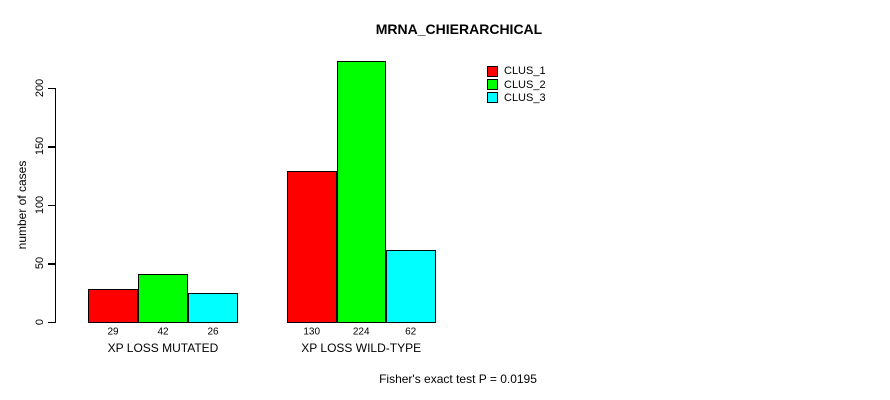 The width and height of the screenshot is (890, 400). I want to click on y-axis-tick-label: 0, so click(40, 322).